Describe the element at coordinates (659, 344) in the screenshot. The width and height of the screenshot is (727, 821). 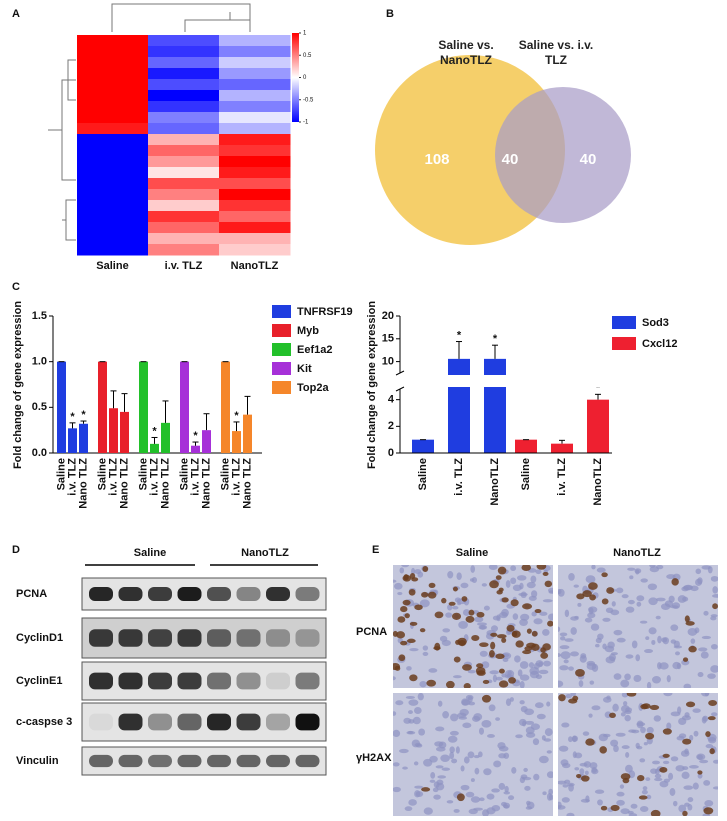
I see `legend-label: Cxcl12` at that location.